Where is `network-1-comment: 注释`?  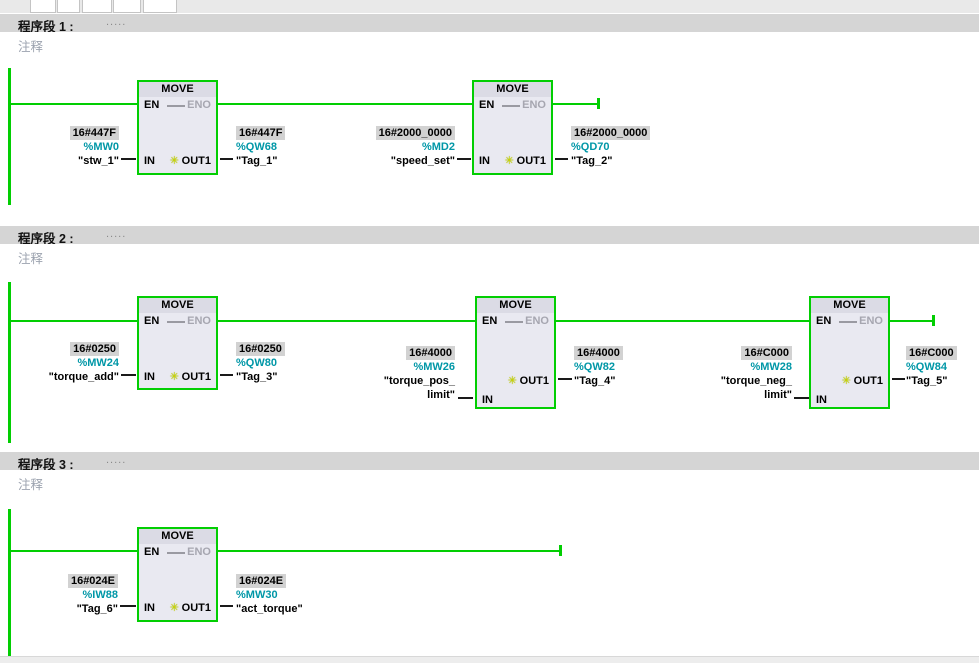
network-1-comment: 注释 is located at coordinates (341, 45).